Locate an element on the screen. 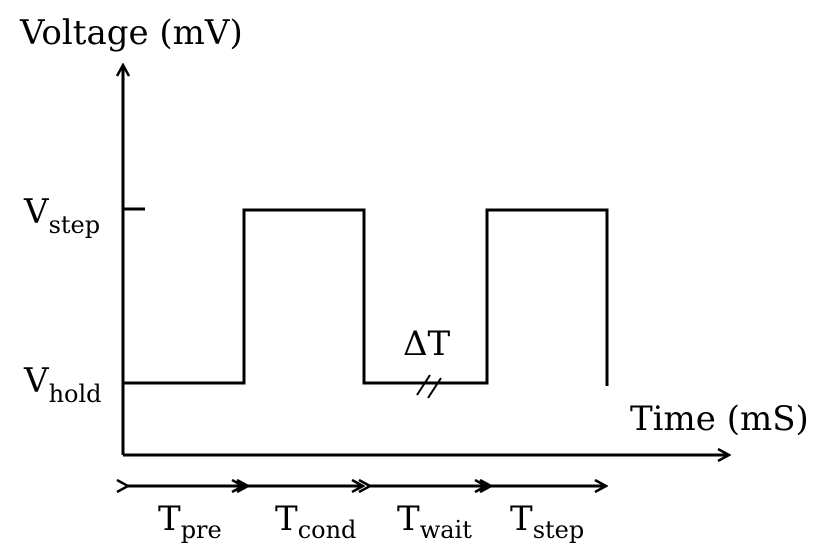  delta-t-label: ΔT is located at coordinates (427, 344).